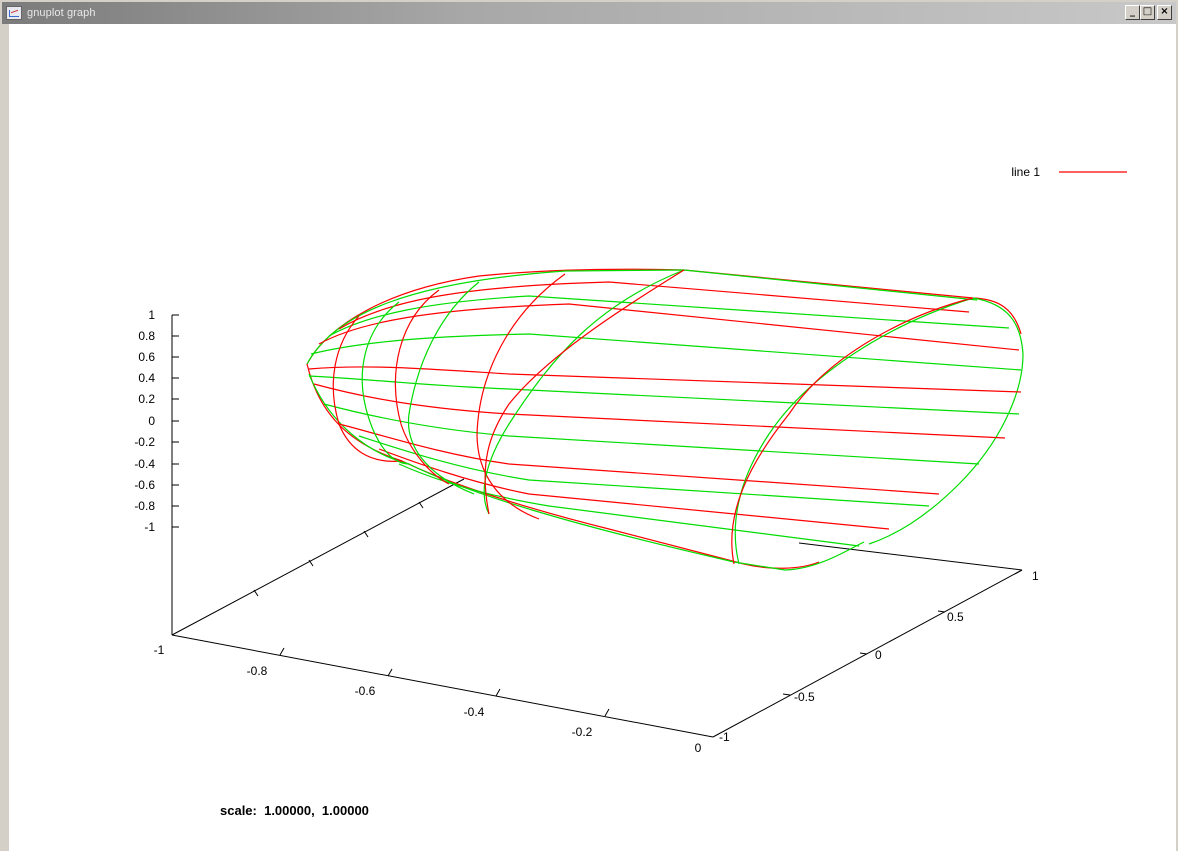 The image size is (1178, 851). What do you see at coordinates (589, 13) in the screenshot?
I see `title-bar: gnuplot graph _ □ ×` at bounding box center [589, 13].